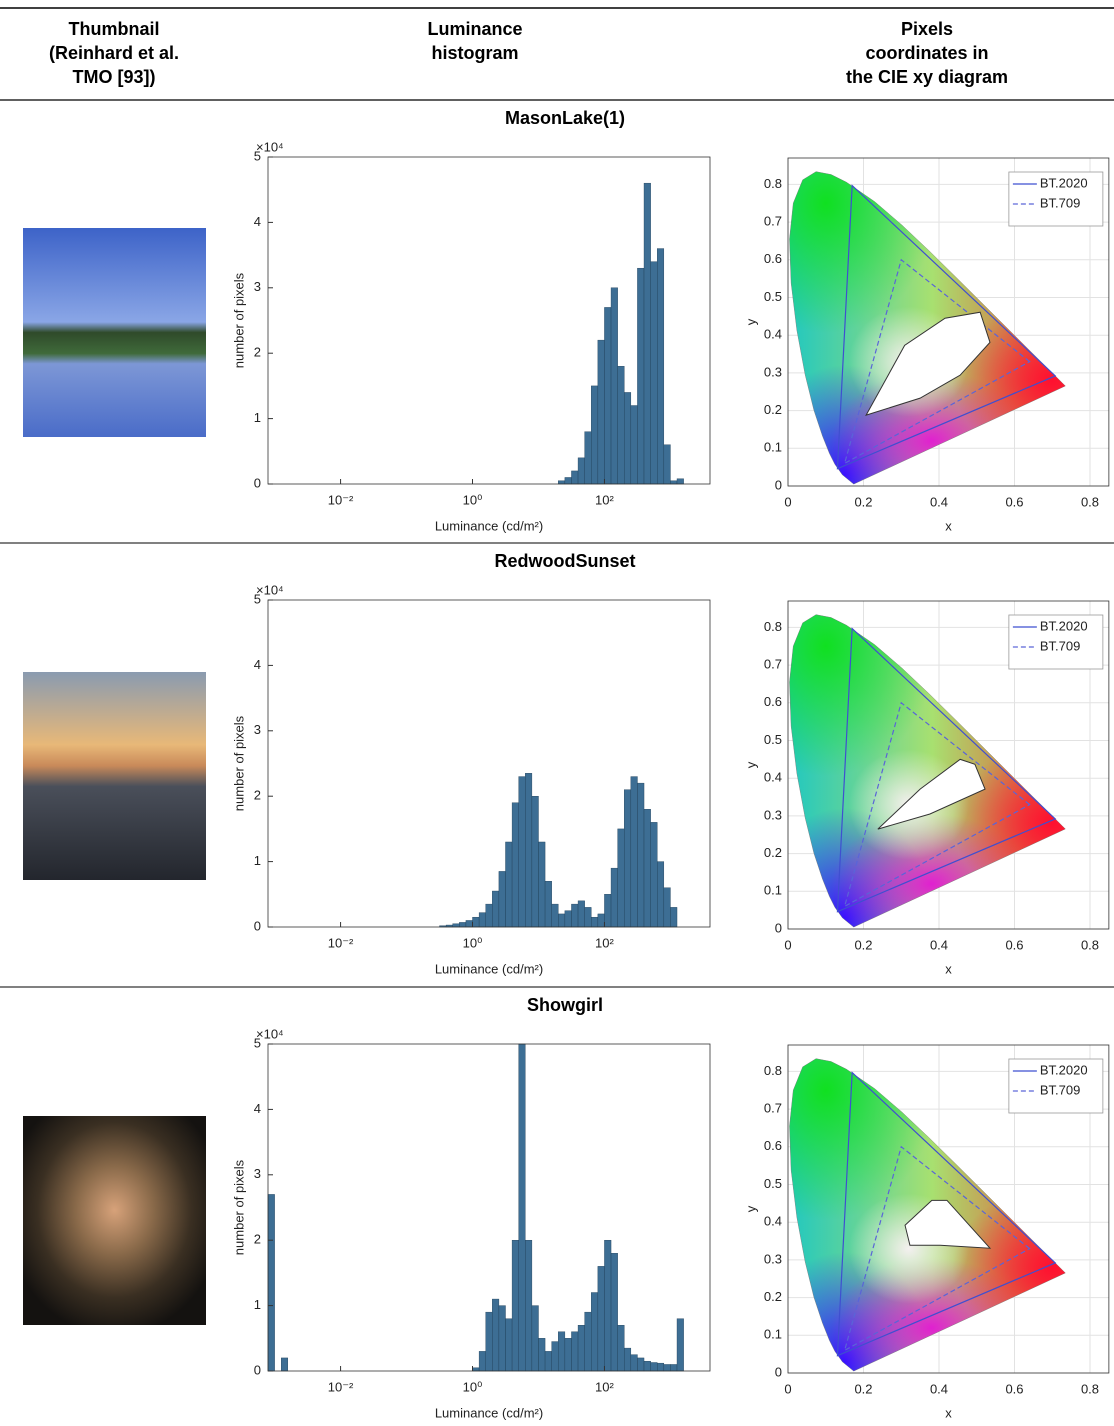  What do you see at coordinates (1014, 501) in the screenshot?
I see `x-tick-label: 0.6` at bounding box center [1014, 501].